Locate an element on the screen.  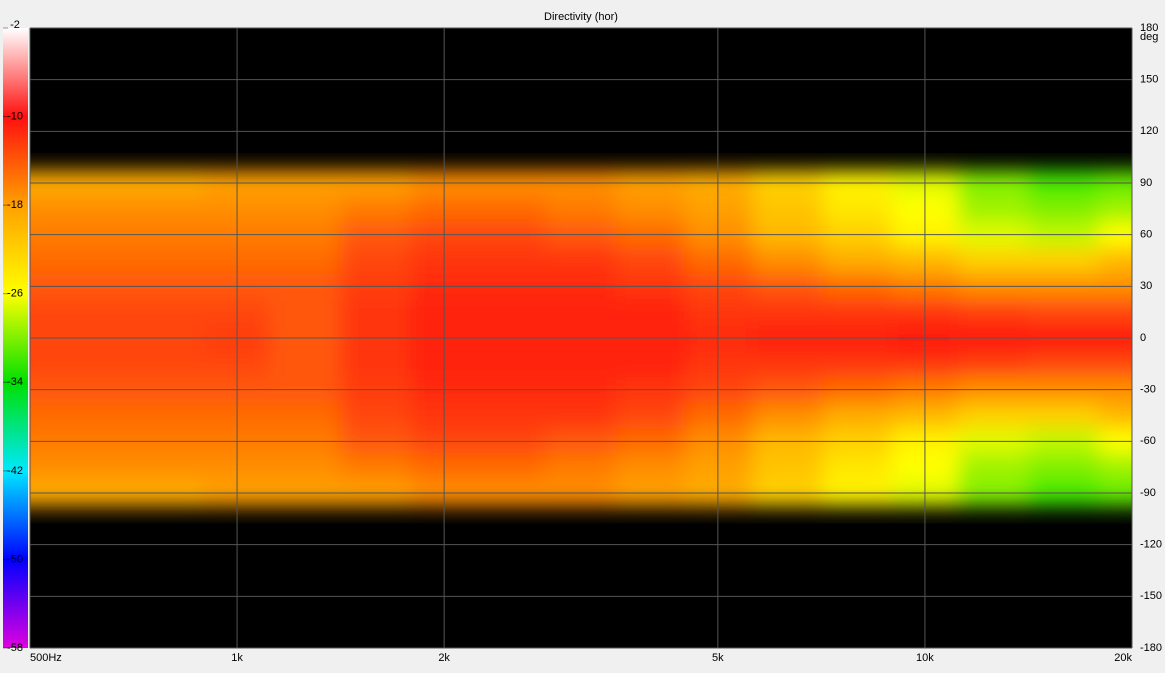
y-axis-unit: deg is located at coordinates (1149, 37).